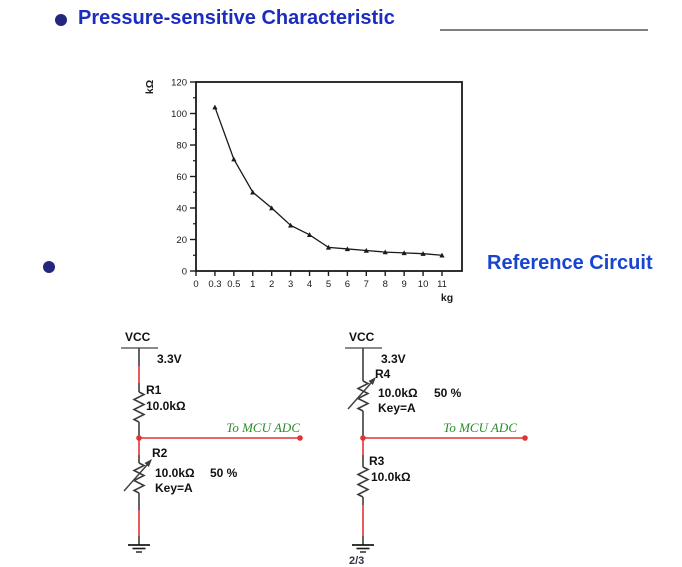  Describe the element at coordinates (154, 390) in the screenshot. I see `resistor-name: R1` at that location.